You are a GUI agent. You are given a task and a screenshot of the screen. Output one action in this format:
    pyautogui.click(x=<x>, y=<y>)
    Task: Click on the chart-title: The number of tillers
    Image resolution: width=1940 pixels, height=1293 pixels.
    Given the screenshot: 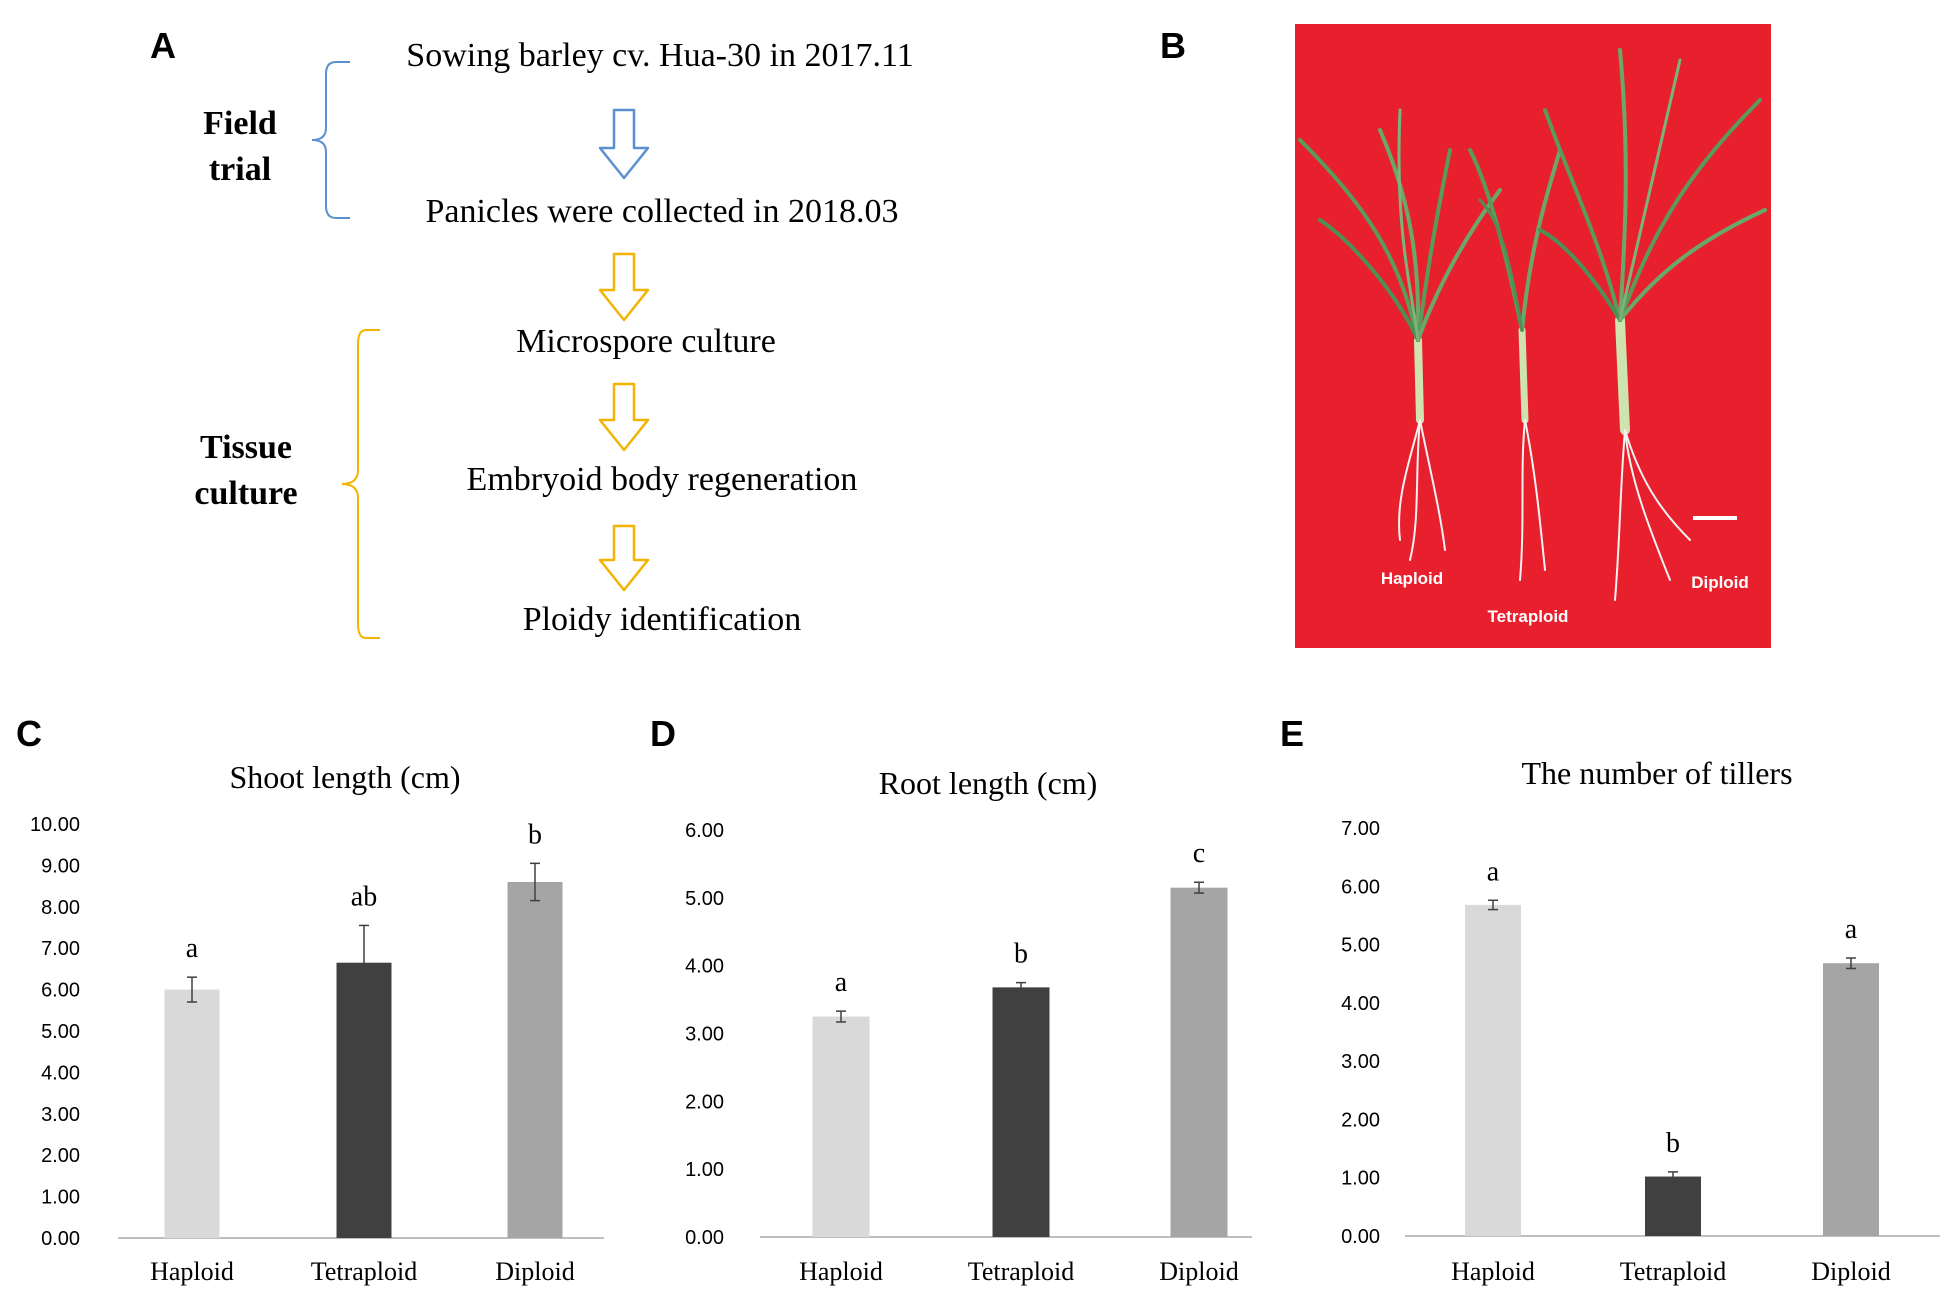 What is the action you would take?
    pyautogui.click(x=1656, y=773)
    